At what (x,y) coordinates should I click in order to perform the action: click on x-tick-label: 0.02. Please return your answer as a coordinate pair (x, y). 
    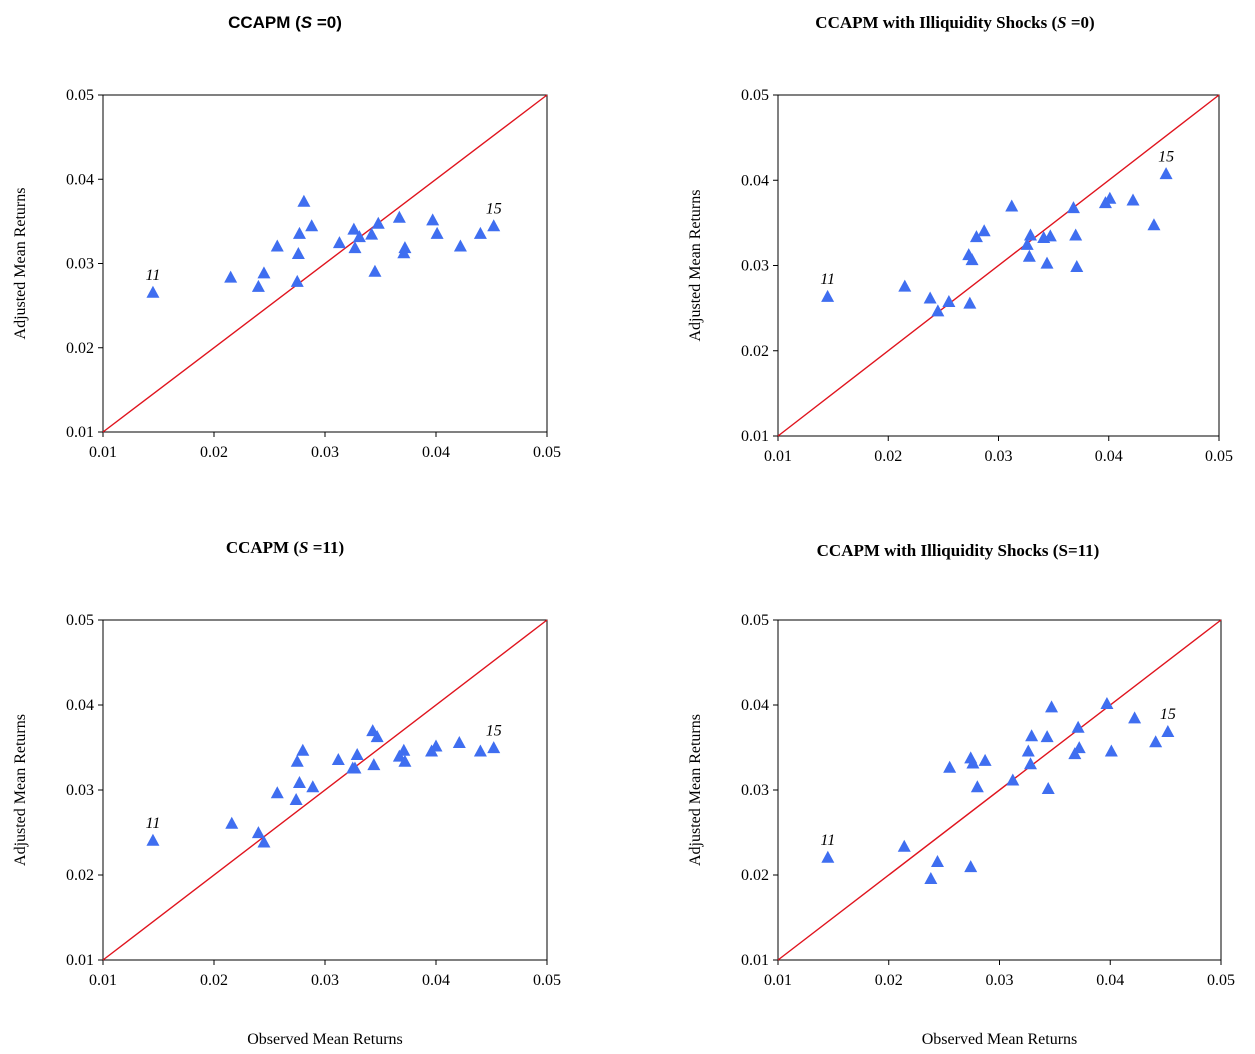
    Looking at the image, I should click on (214, 452).